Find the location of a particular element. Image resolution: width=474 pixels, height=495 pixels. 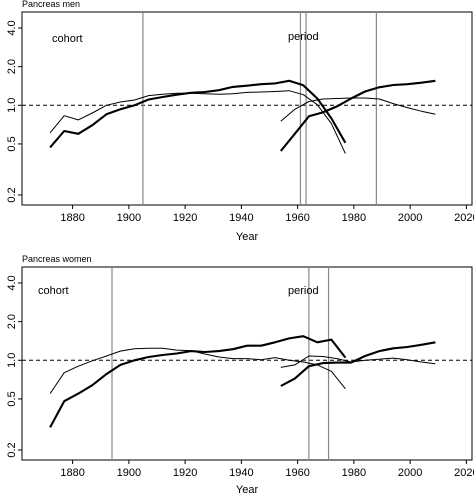

panel-title: Pancreas men is located at coordinates (51, 4).